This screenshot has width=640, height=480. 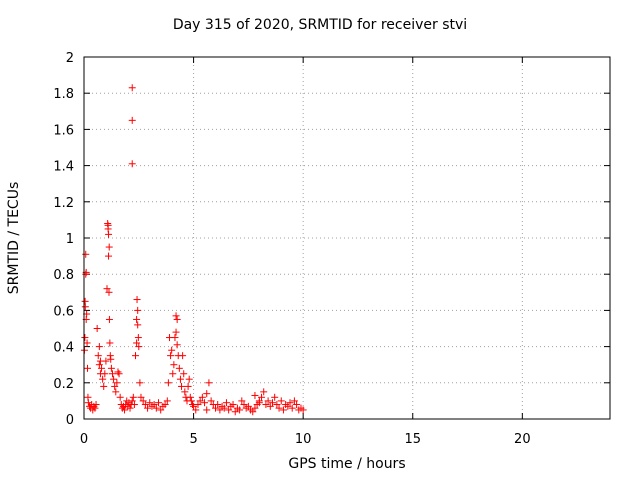 What do you see at coordinates (84, 439) in the screenshot?
I see `x-tick-label: 0` at bounding box center [84, 439].